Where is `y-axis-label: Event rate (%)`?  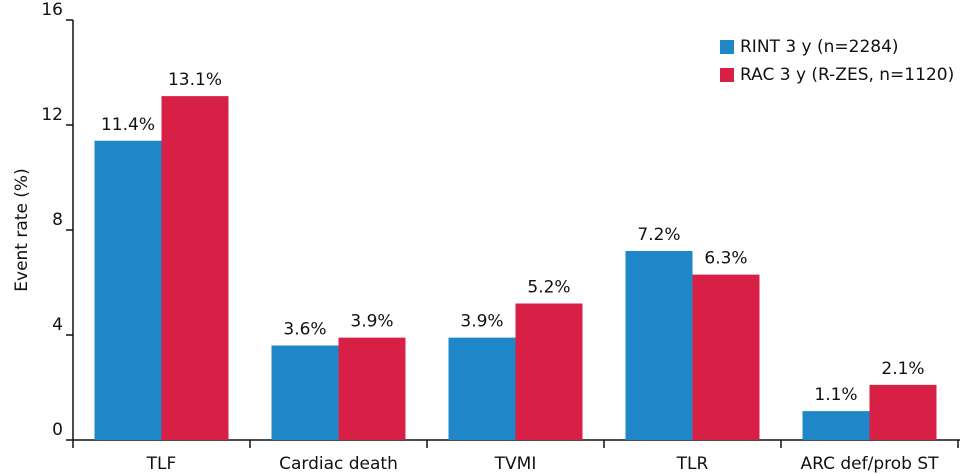
y-axis-label: Event rate (%) is located at coordinates (22, 229).